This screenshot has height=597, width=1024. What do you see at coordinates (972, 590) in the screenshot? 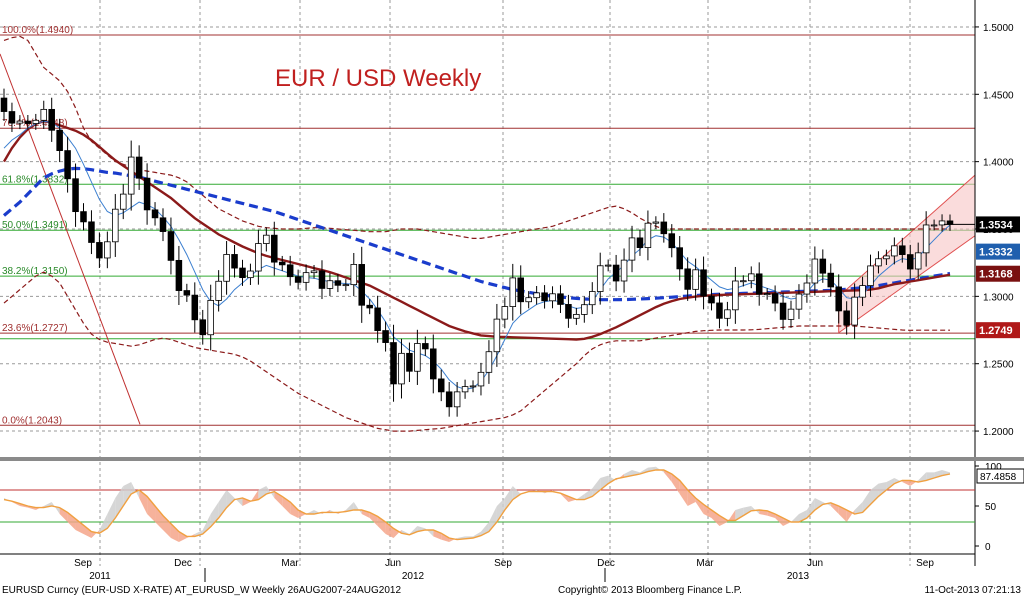
I see `footer-right: 11-Oct-2013 07:21:13` at bounding box center [972, 590].